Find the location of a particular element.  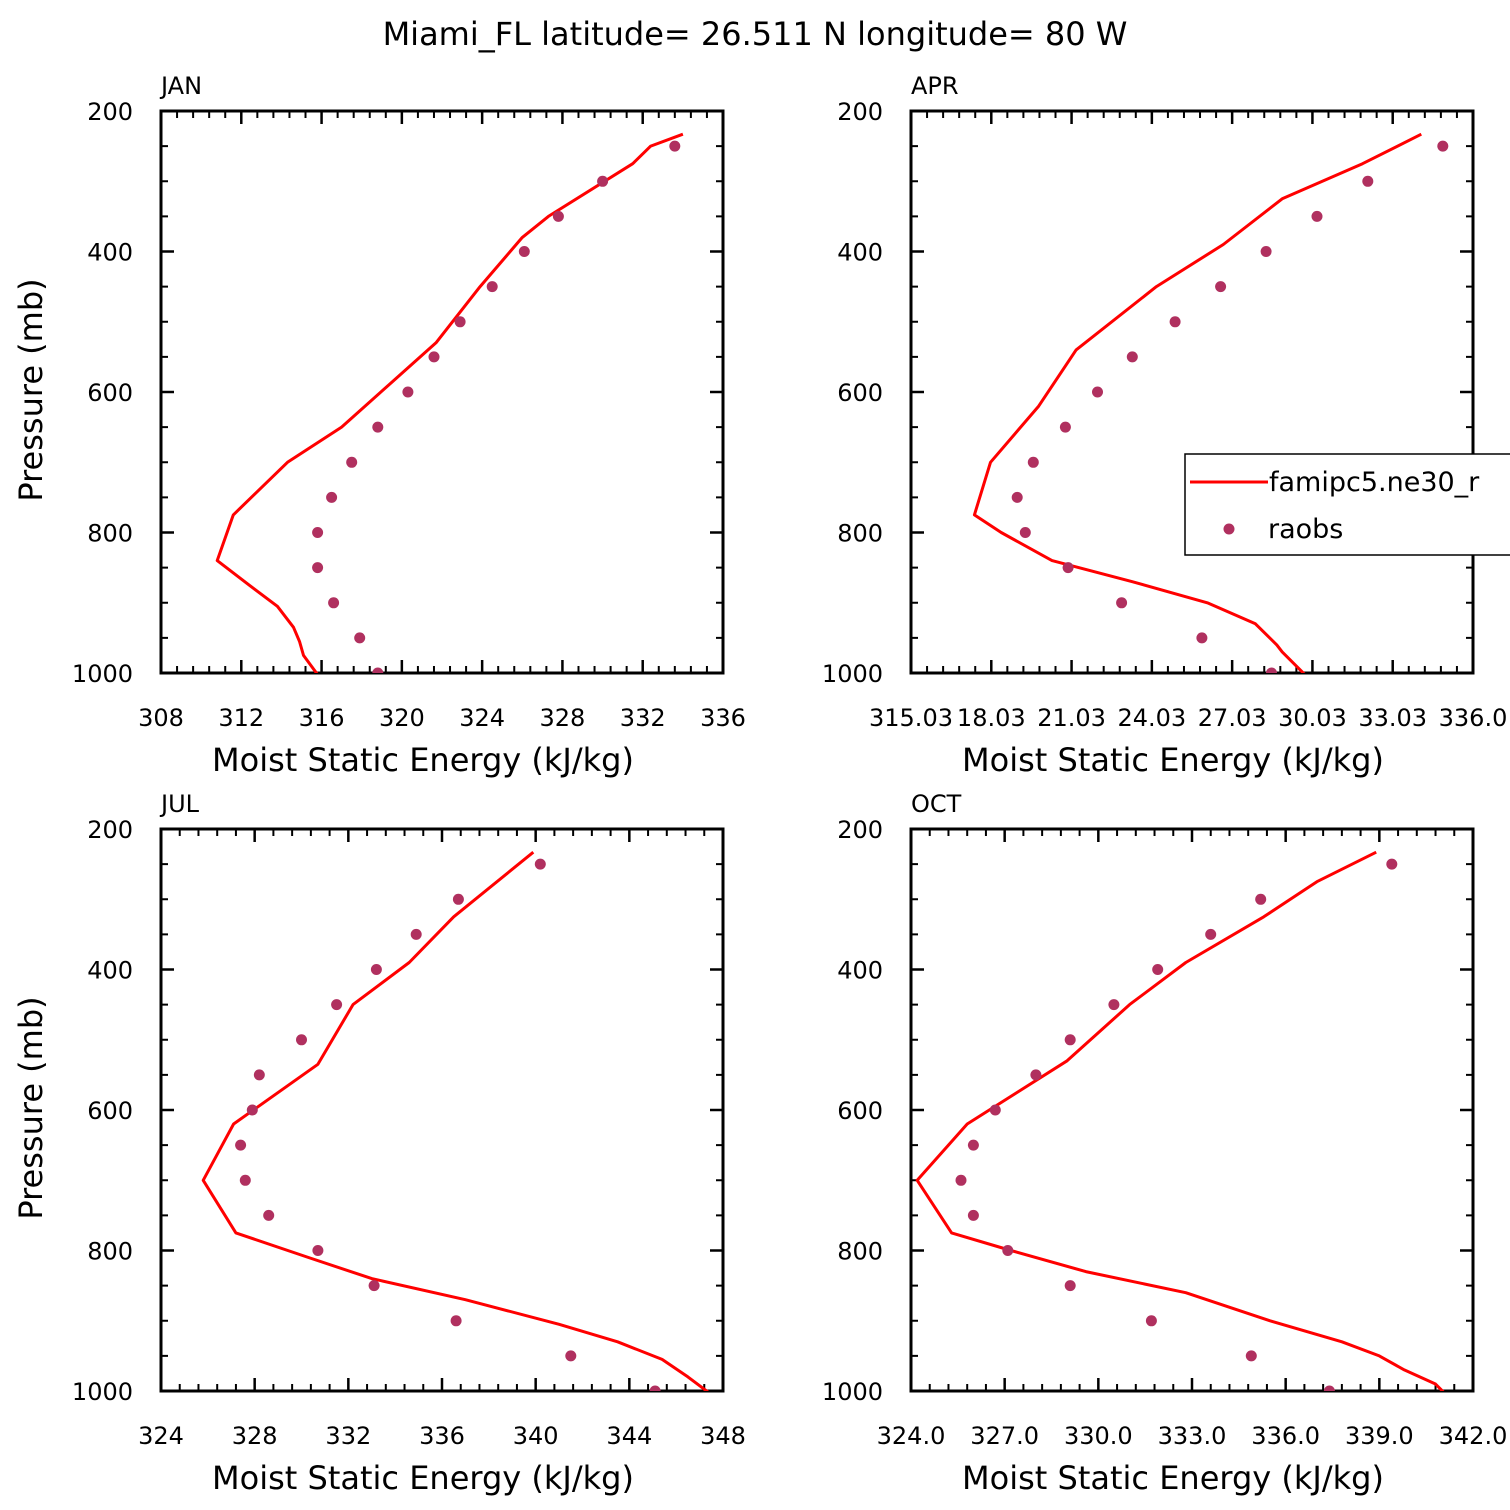

x-tick-label: 315.03 is located at coordinates (911, 718).